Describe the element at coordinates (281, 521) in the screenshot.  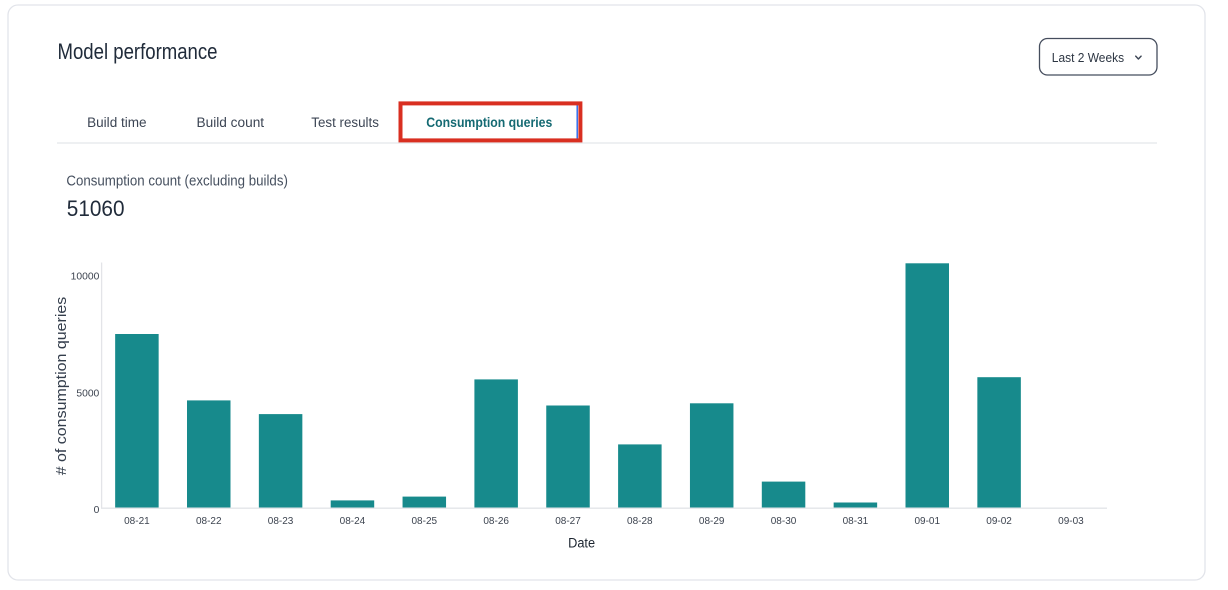
I see `svg-text: 08-23` at that location.